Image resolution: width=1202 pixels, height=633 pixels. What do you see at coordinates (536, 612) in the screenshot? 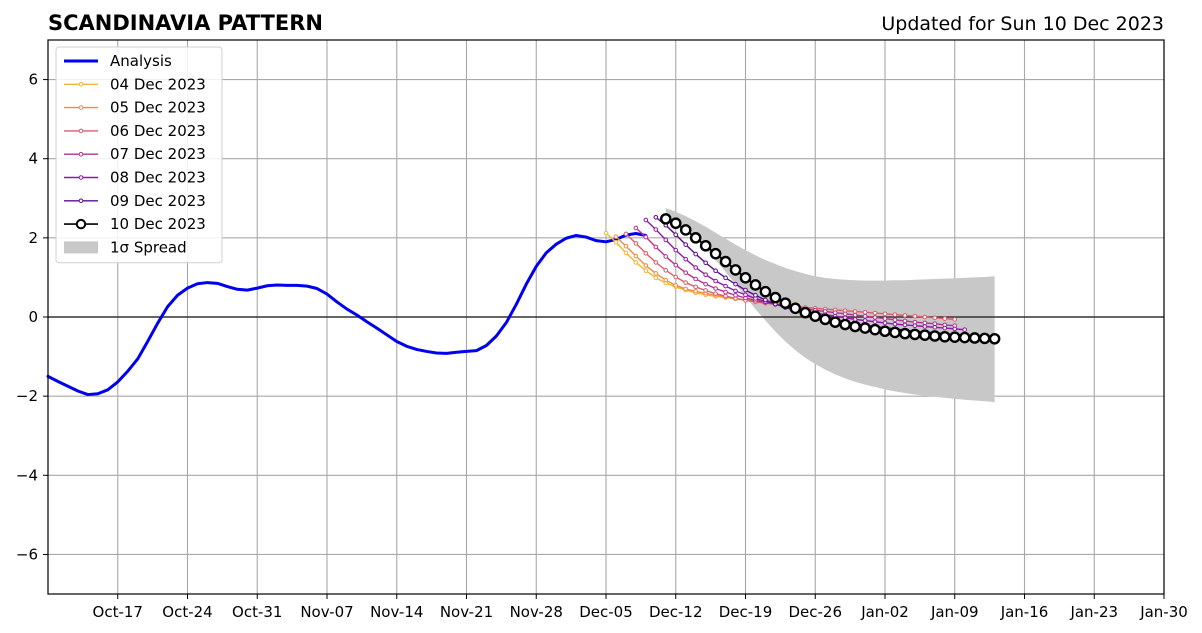
I see `x-tick-label: Nov-28` at bounding box center [536, 612].